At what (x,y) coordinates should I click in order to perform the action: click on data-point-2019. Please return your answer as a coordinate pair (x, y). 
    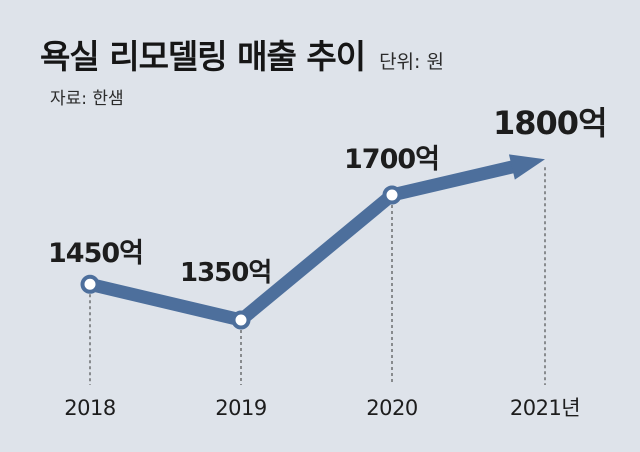
    Looking at the image, I should click on (241, 320).